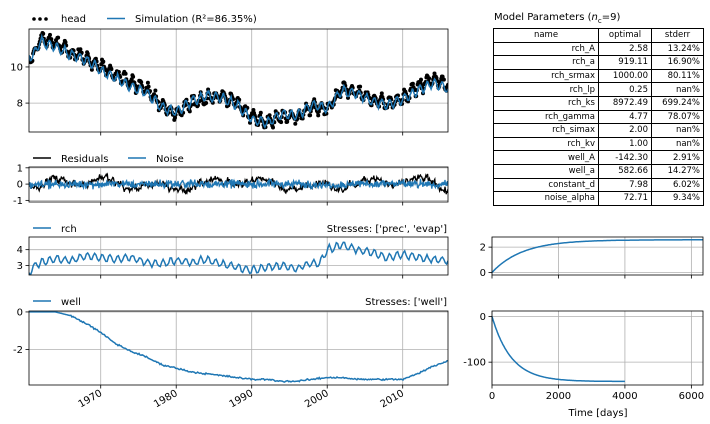  I want to click on head-legend: head Simulation (R²=86.35%), so click(144, 19).